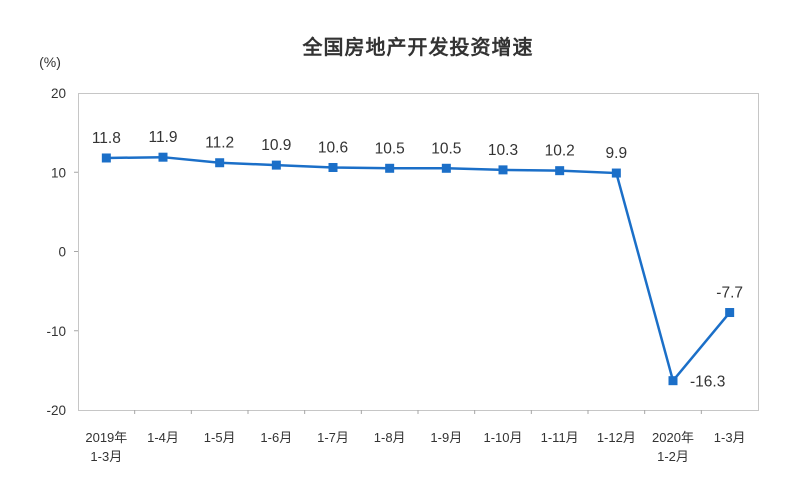 This screenshot has width=800, height=496. I want to click on x-axis-tick-label: 2019年, so click(106, 437).